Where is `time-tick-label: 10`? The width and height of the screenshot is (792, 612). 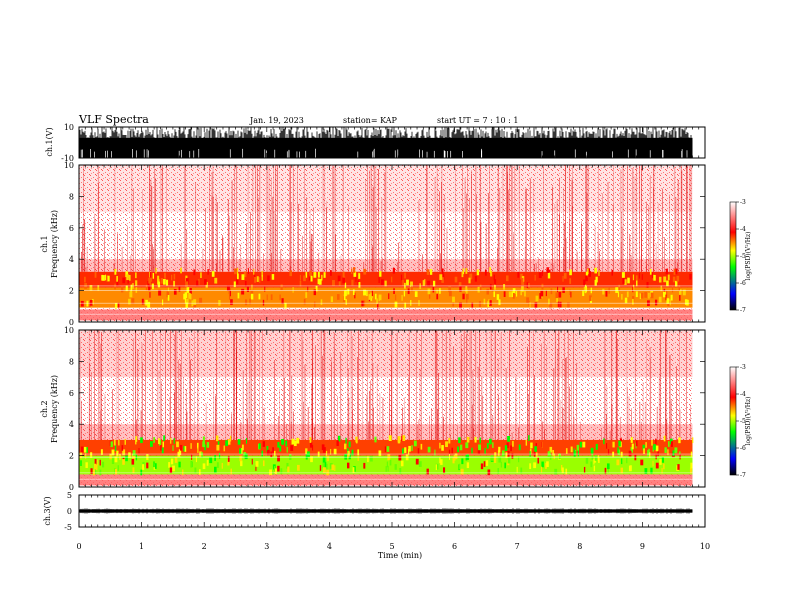 time-tick-label: 10 is located at coordinates (705, 546).